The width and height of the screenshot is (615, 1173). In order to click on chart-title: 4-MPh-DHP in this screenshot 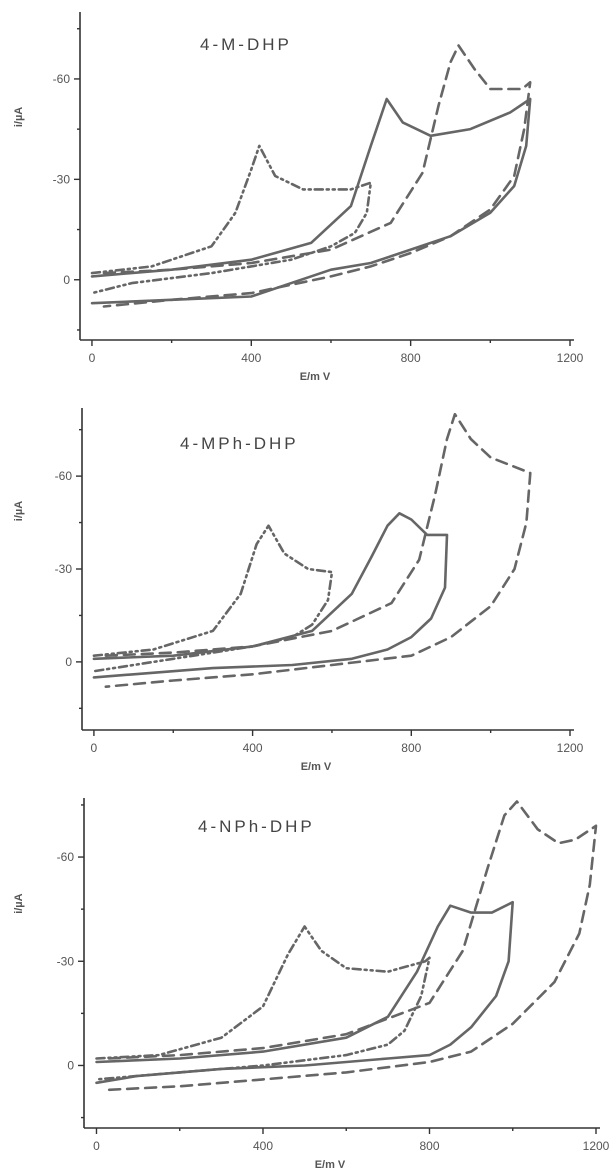, I will do `click(239, 443)`.